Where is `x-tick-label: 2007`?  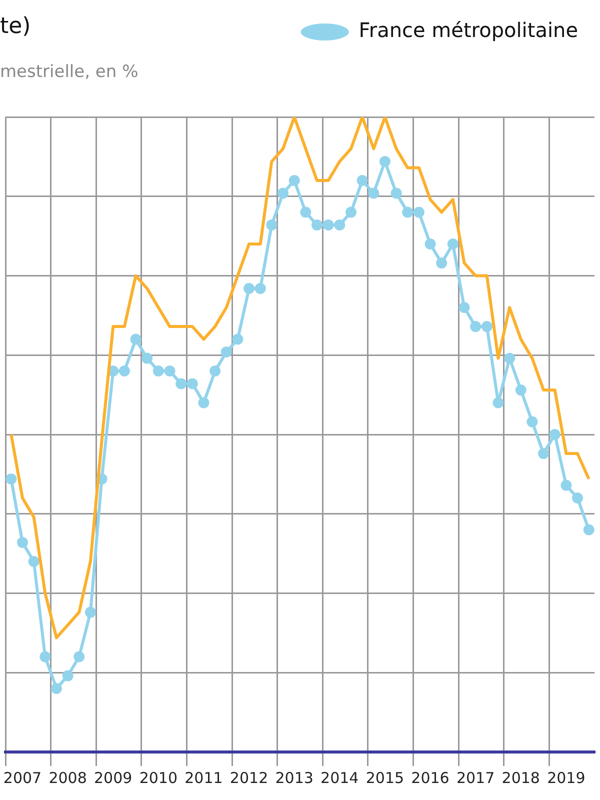
x-tick-label: 2007 is located at coordinates (22, 777).